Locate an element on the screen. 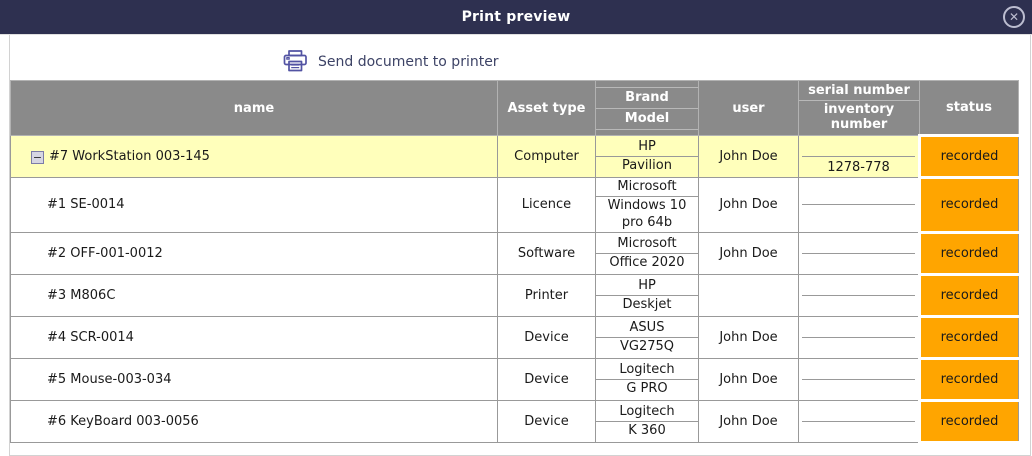 This screenshot has height=456, width=1032. asset-name-cell: #6 KeyBoard 003-0056 is located at coordinates (254, 421).